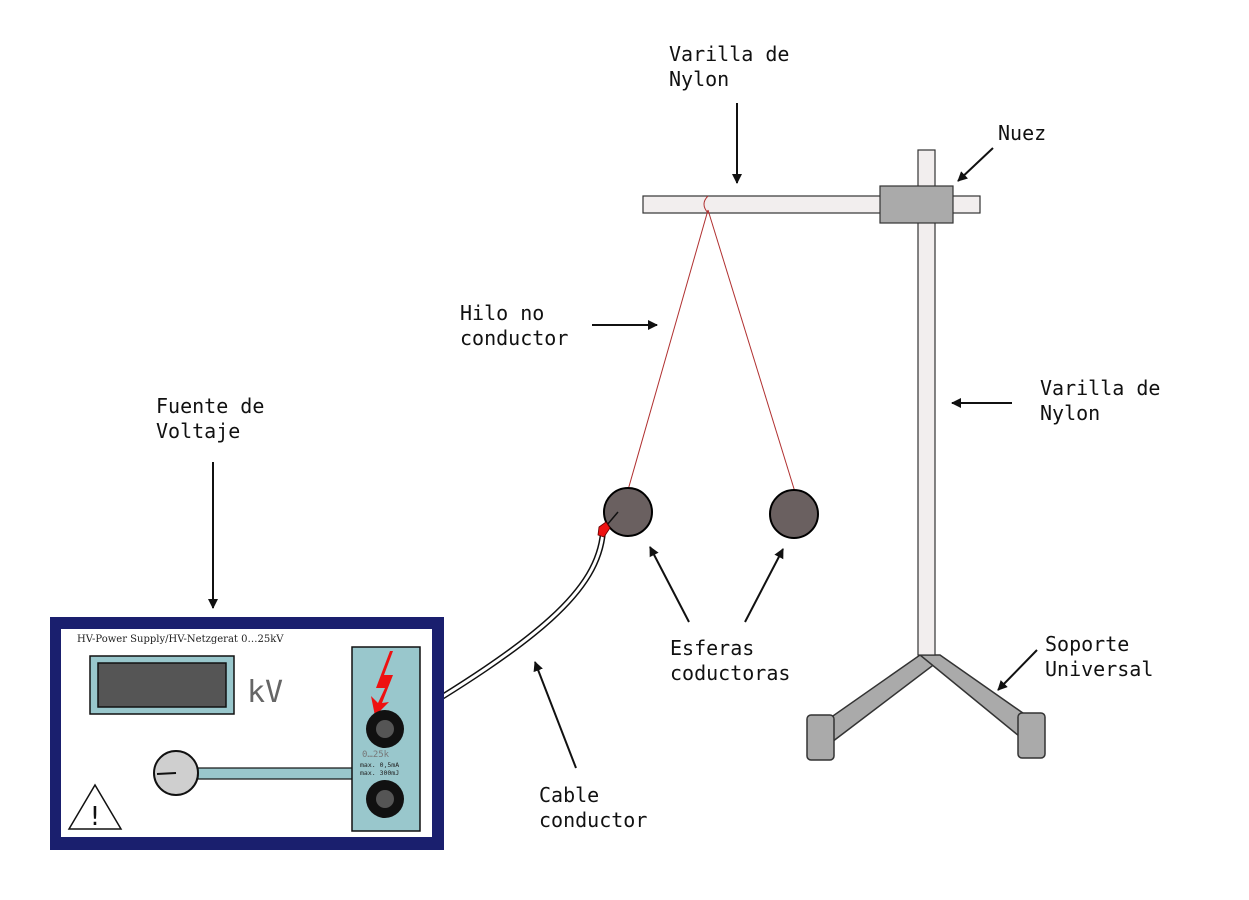 This screenshot has width=1249, height=900. I want to click on arrow-sphere-right, so click(764, 585).